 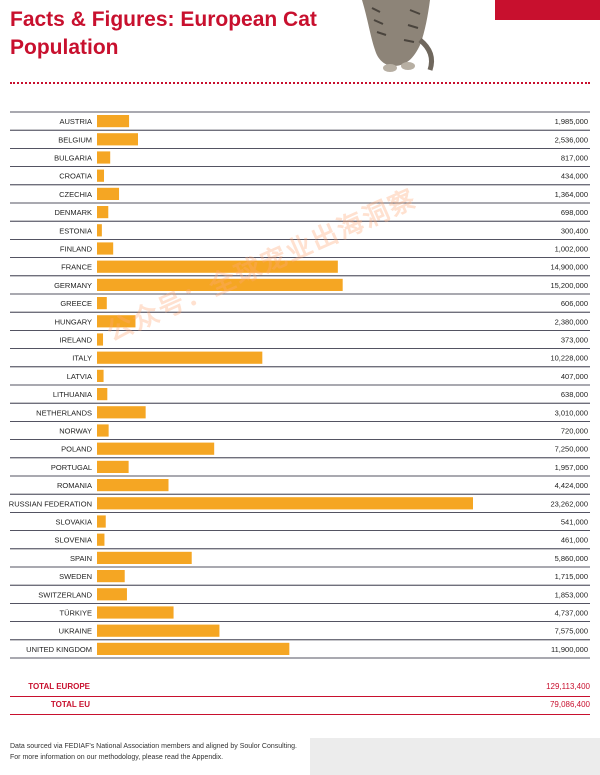 What do you see at coordinates (574, 522) in the screenshot?
I see `value-label-slovakia: 541,000` at bounding box center [574, 522].